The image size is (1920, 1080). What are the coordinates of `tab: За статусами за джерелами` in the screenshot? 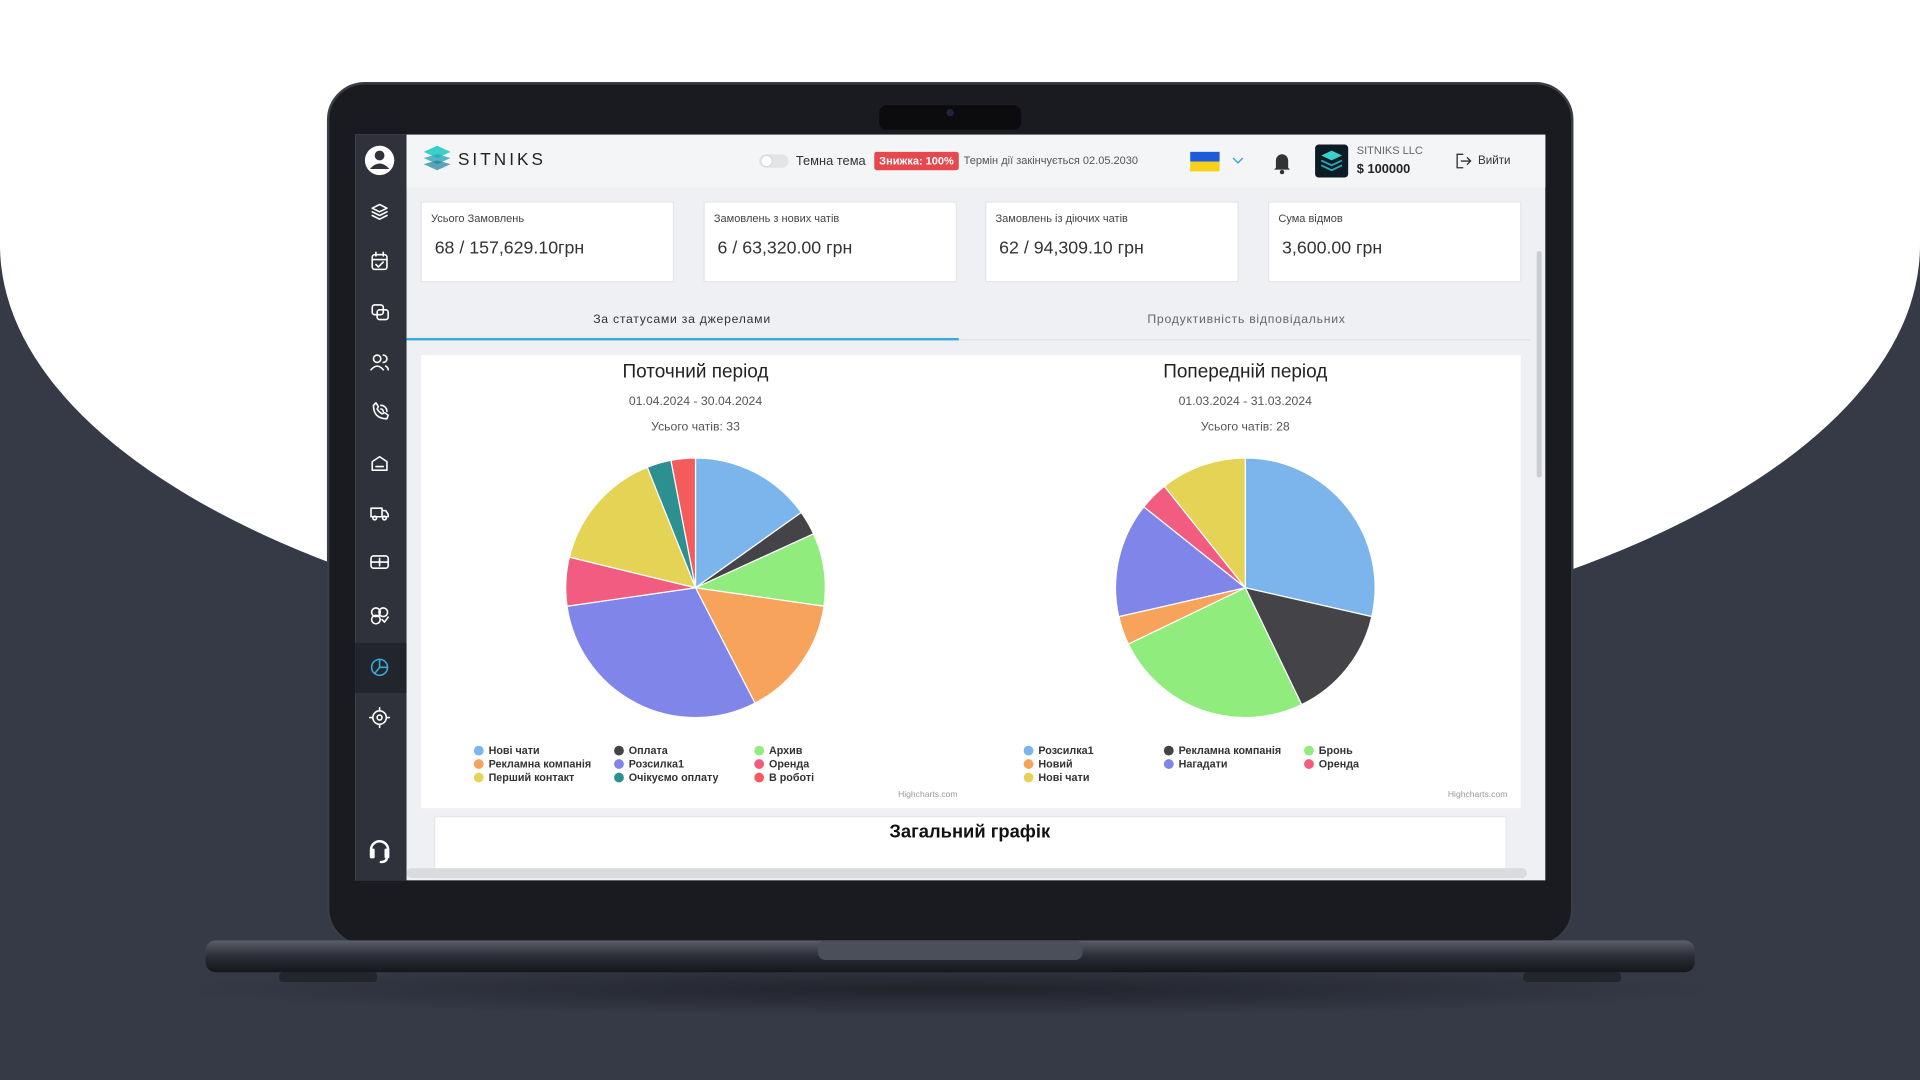 It's located at (682, 319).